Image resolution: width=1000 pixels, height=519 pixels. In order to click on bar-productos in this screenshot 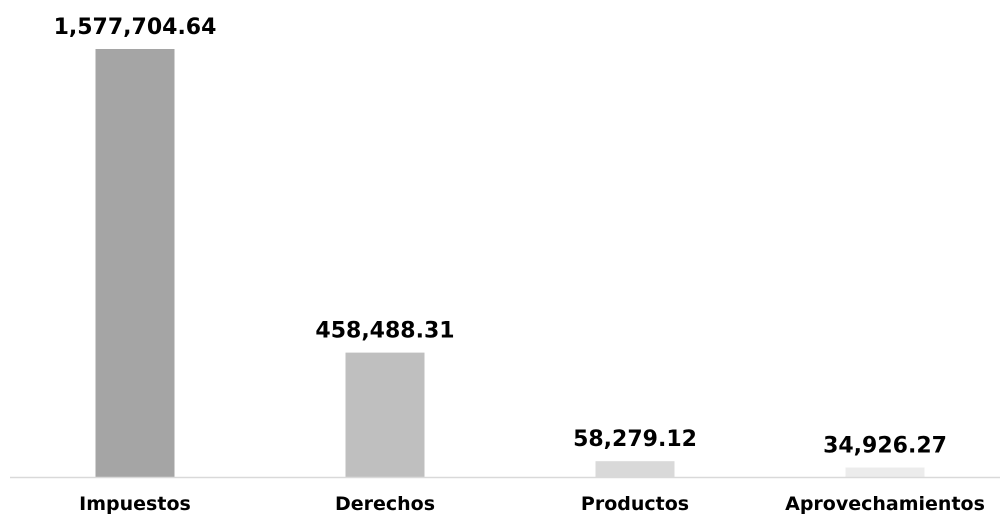, I will do `click(635, 469)`.